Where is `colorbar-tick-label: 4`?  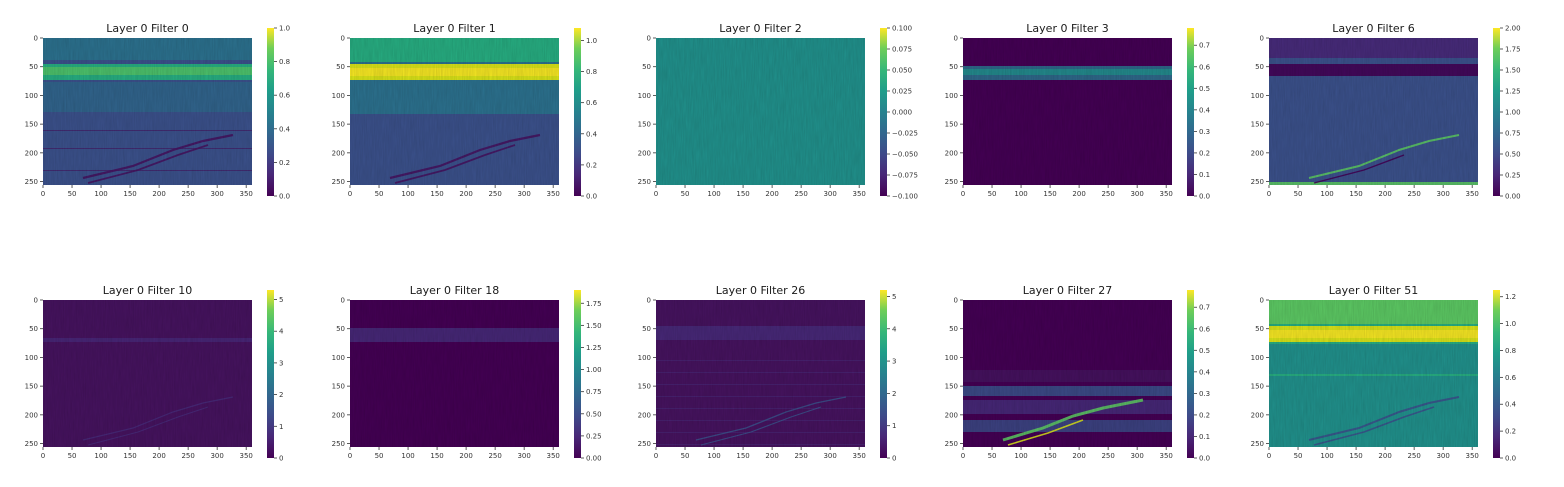 colorbar-tick-label: 4 is located at coordinates (281, 332).